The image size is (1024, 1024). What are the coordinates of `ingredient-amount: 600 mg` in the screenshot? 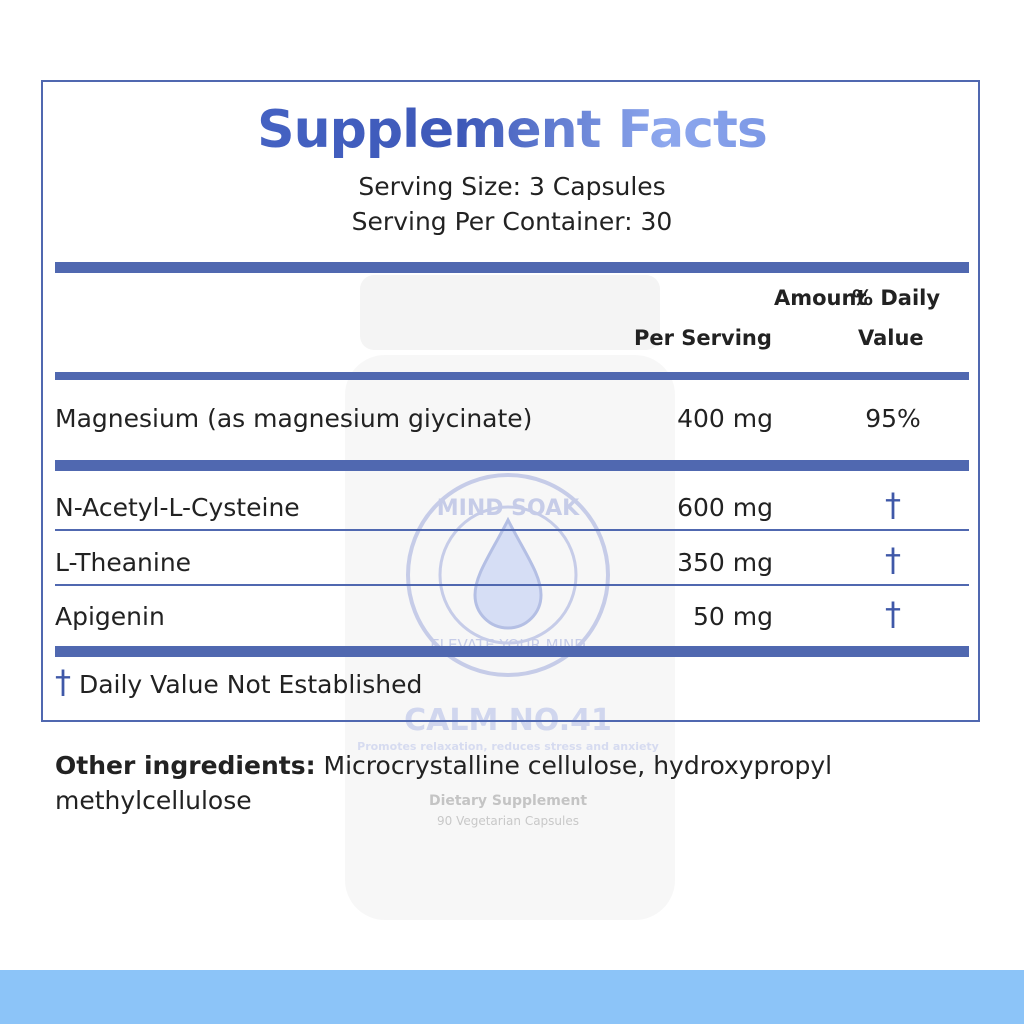 It's located at (725, 507).